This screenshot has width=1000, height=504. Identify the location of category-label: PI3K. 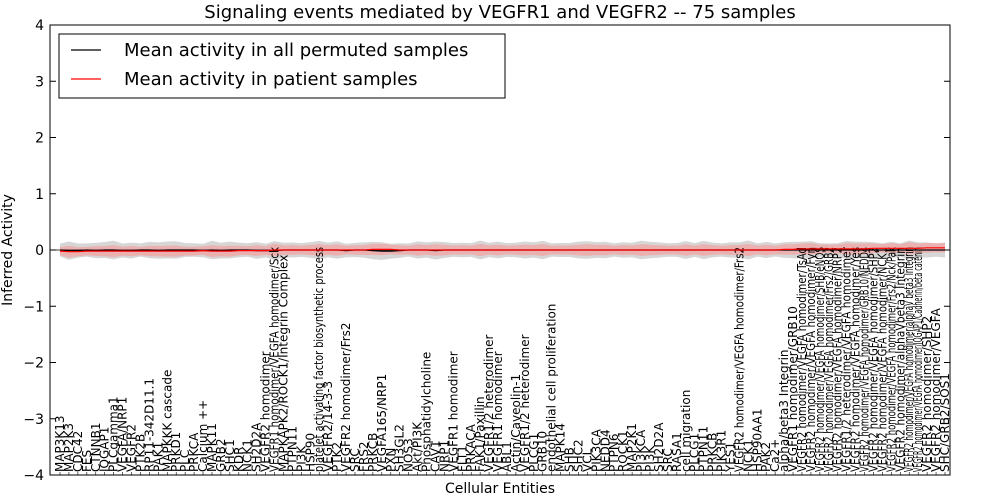
(301, 458).